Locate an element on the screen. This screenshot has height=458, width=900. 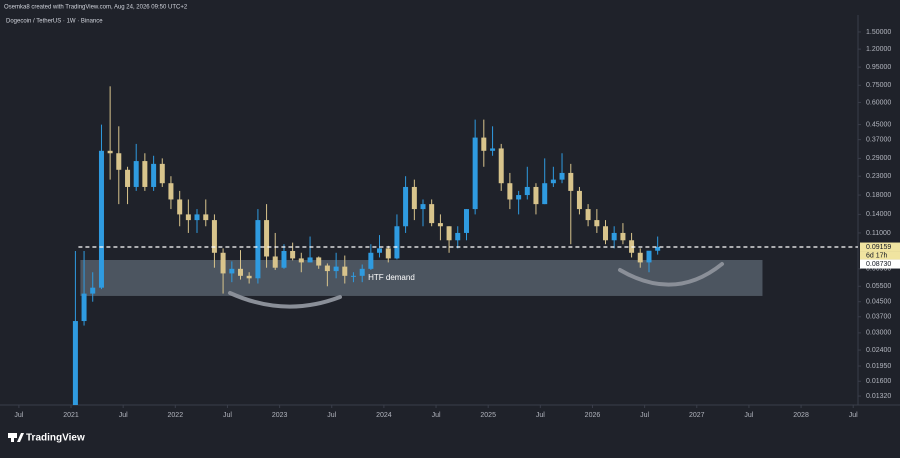
y-tick-label: 0.95000 is located at coordinates (878, 67).